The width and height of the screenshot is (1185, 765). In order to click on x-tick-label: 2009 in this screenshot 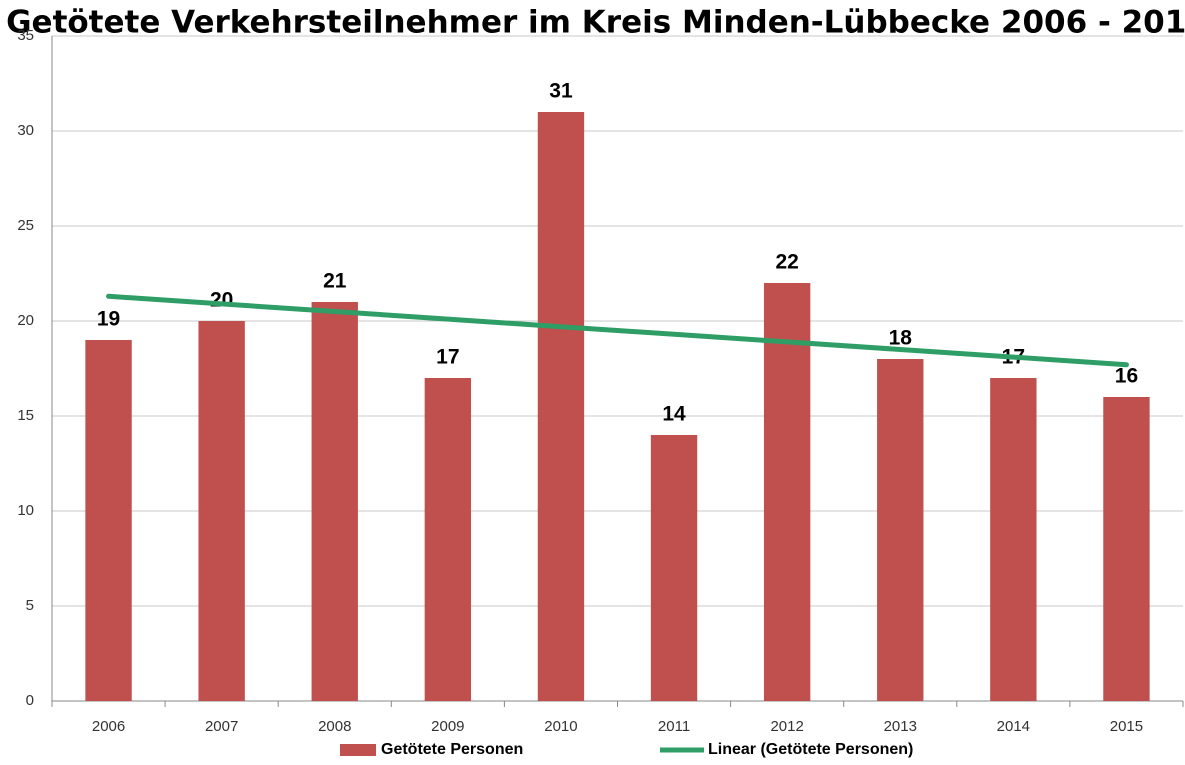, I will do `click(447, 726)`.